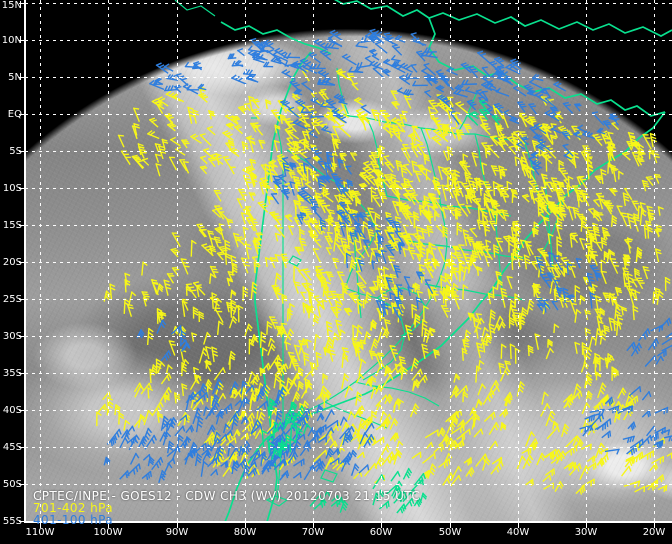  Describe the element at coordinates (348, 522) in the screenshot. I see `x-axis-line` at that location.